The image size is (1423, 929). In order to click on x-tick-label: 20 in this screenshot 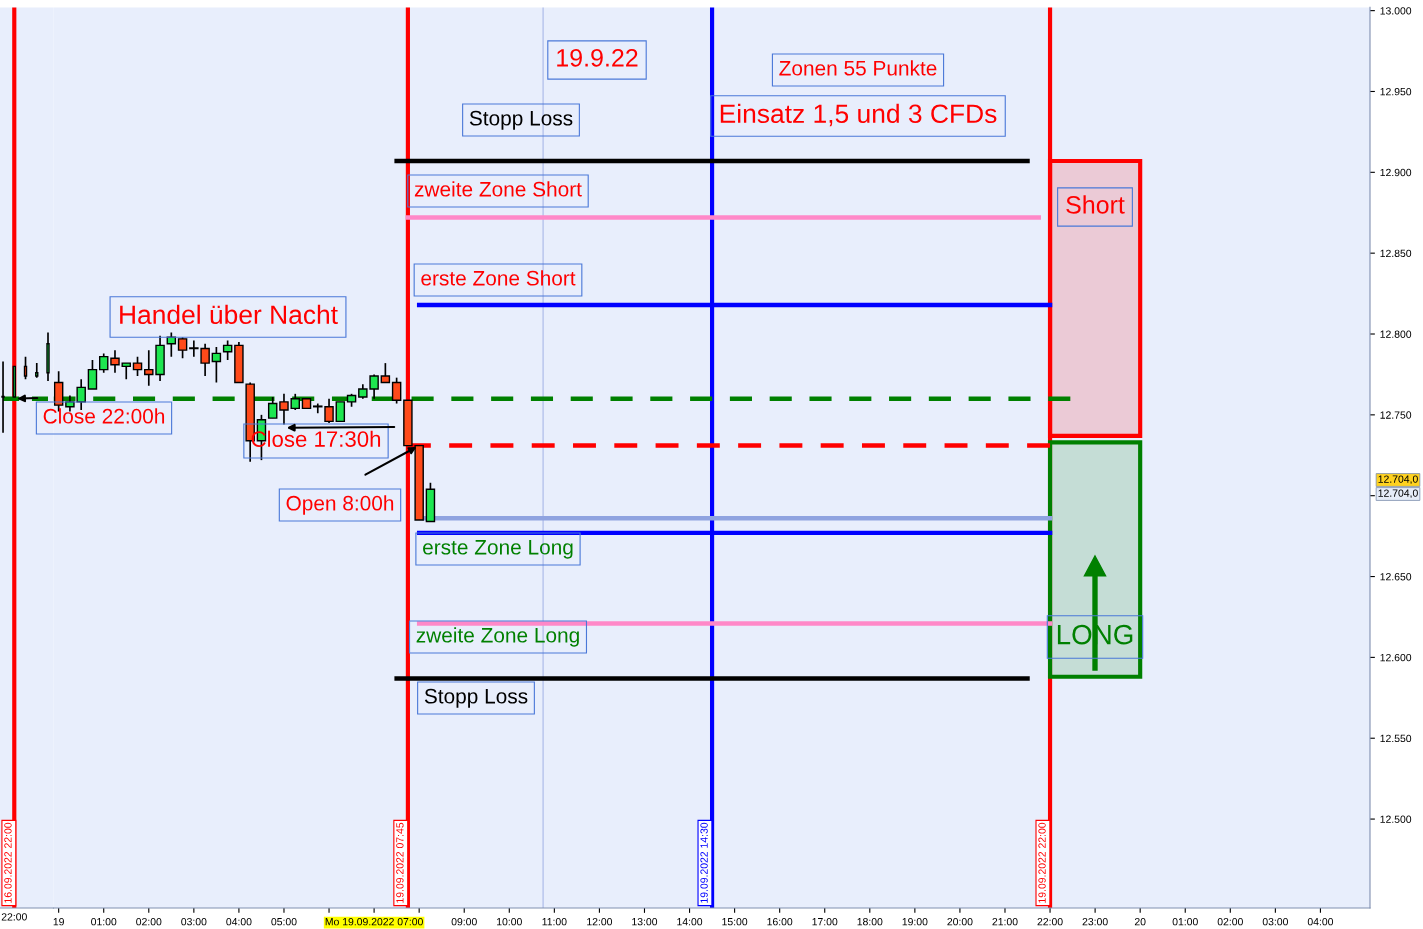, I will do `click(1140, 922)`.